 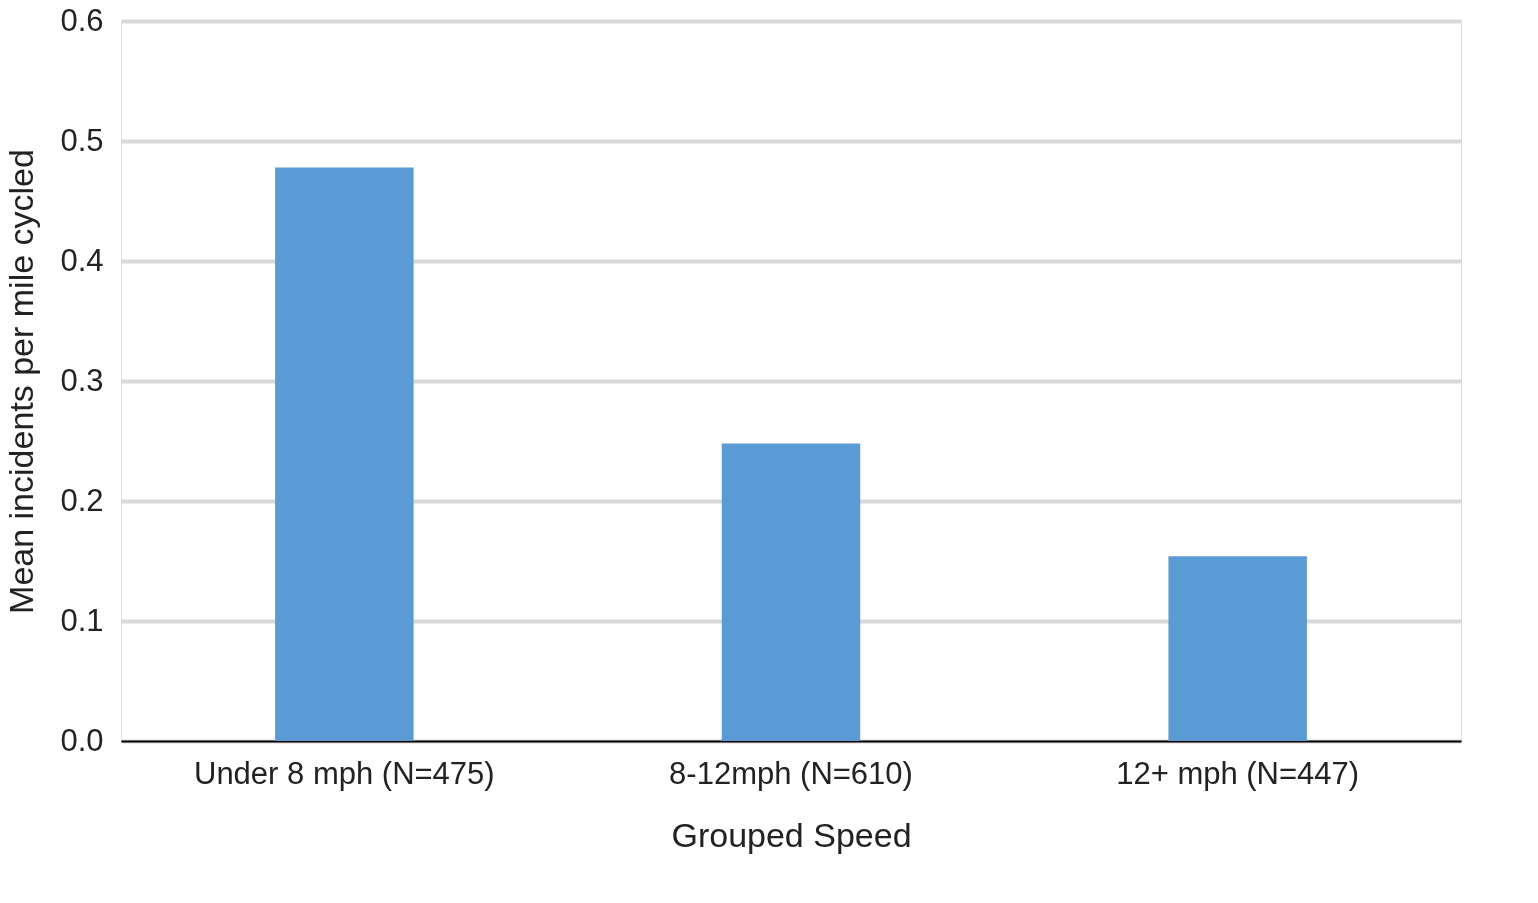 I want to click on x-tick-label: 12+ mph (N=447), so click(x=1238, y=773).